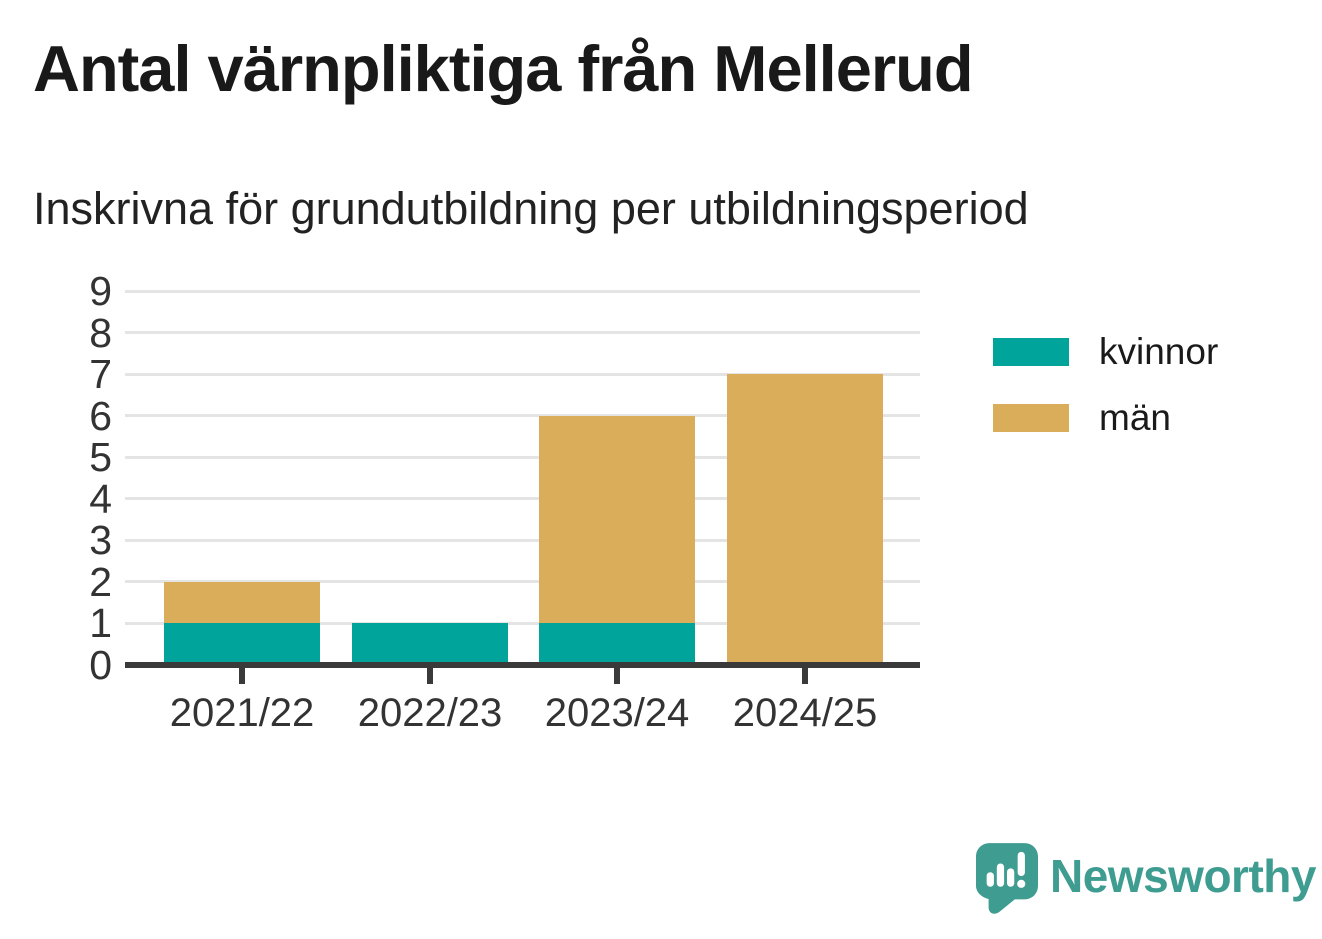 This screenshot has width=1322, height=939. I want to click on bar-segment-män-2023/24, so click(617, 519).